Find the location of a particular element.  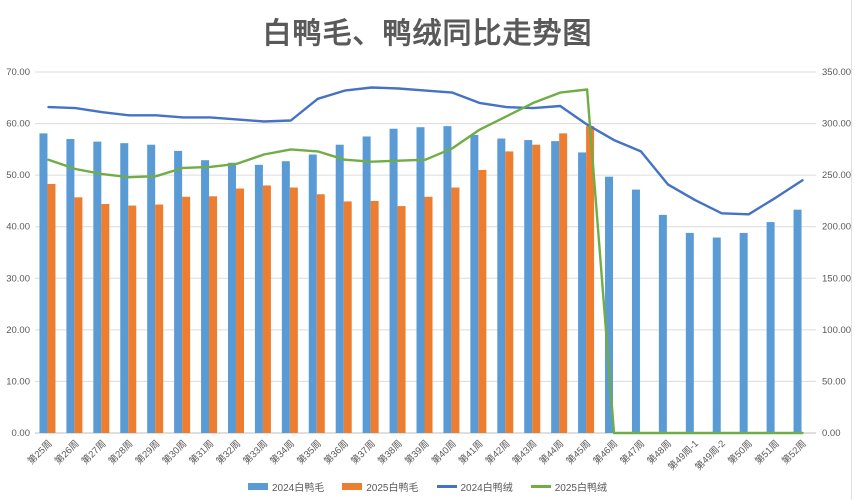

x-axis-label: 第32周 is located at coordinates (228, 452).